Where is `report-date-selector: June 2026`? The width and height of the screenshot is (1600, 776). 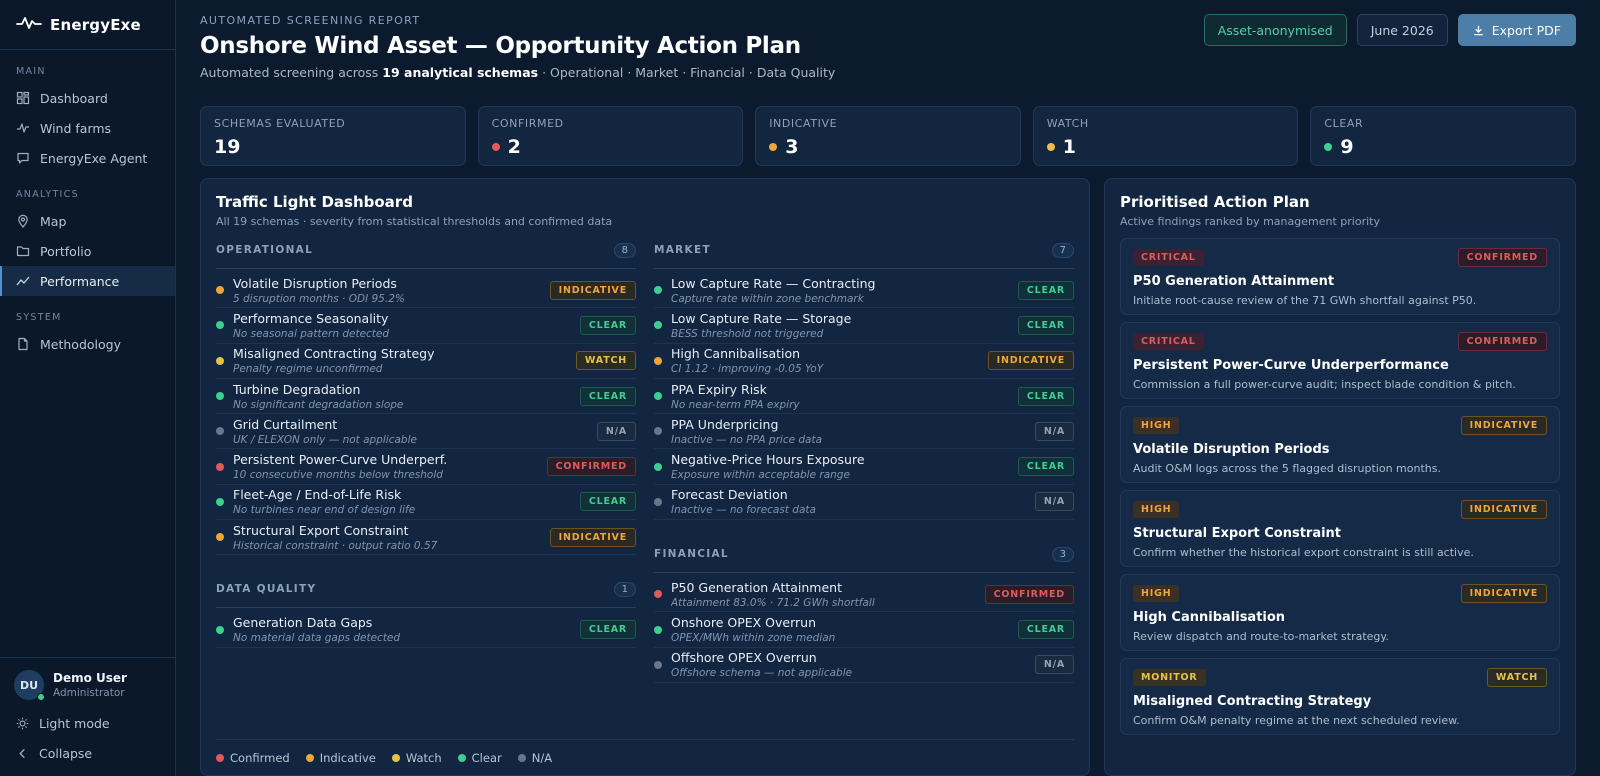 report-date-selector: June 2026 is located at coordinates (1402, 30).